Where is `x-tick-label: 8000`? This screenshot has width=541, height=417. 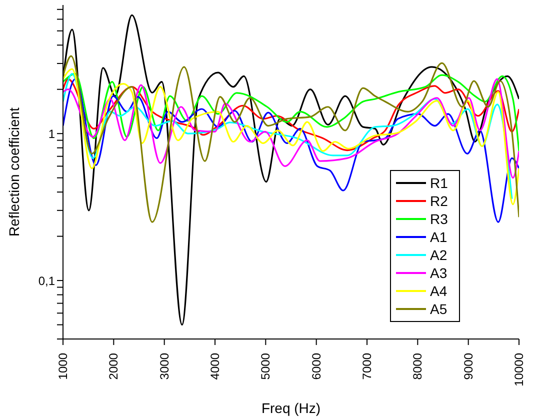
x-tick-label: 8000 is located at coordinates (417, 366).